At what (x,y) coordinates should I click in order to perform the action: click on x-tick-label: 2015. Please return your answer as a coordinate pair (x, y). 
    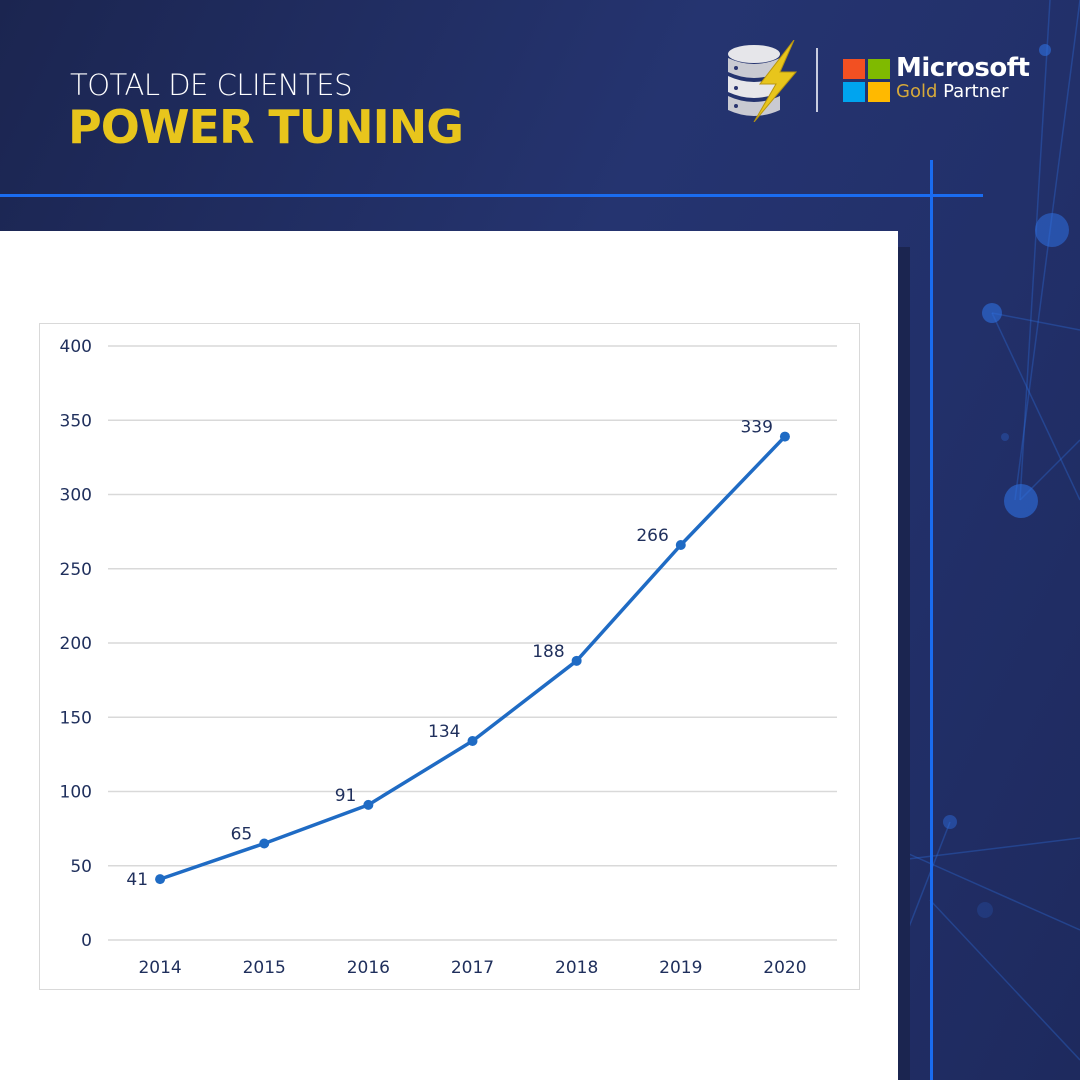
    Looking at the image, I should click on (264, 968).